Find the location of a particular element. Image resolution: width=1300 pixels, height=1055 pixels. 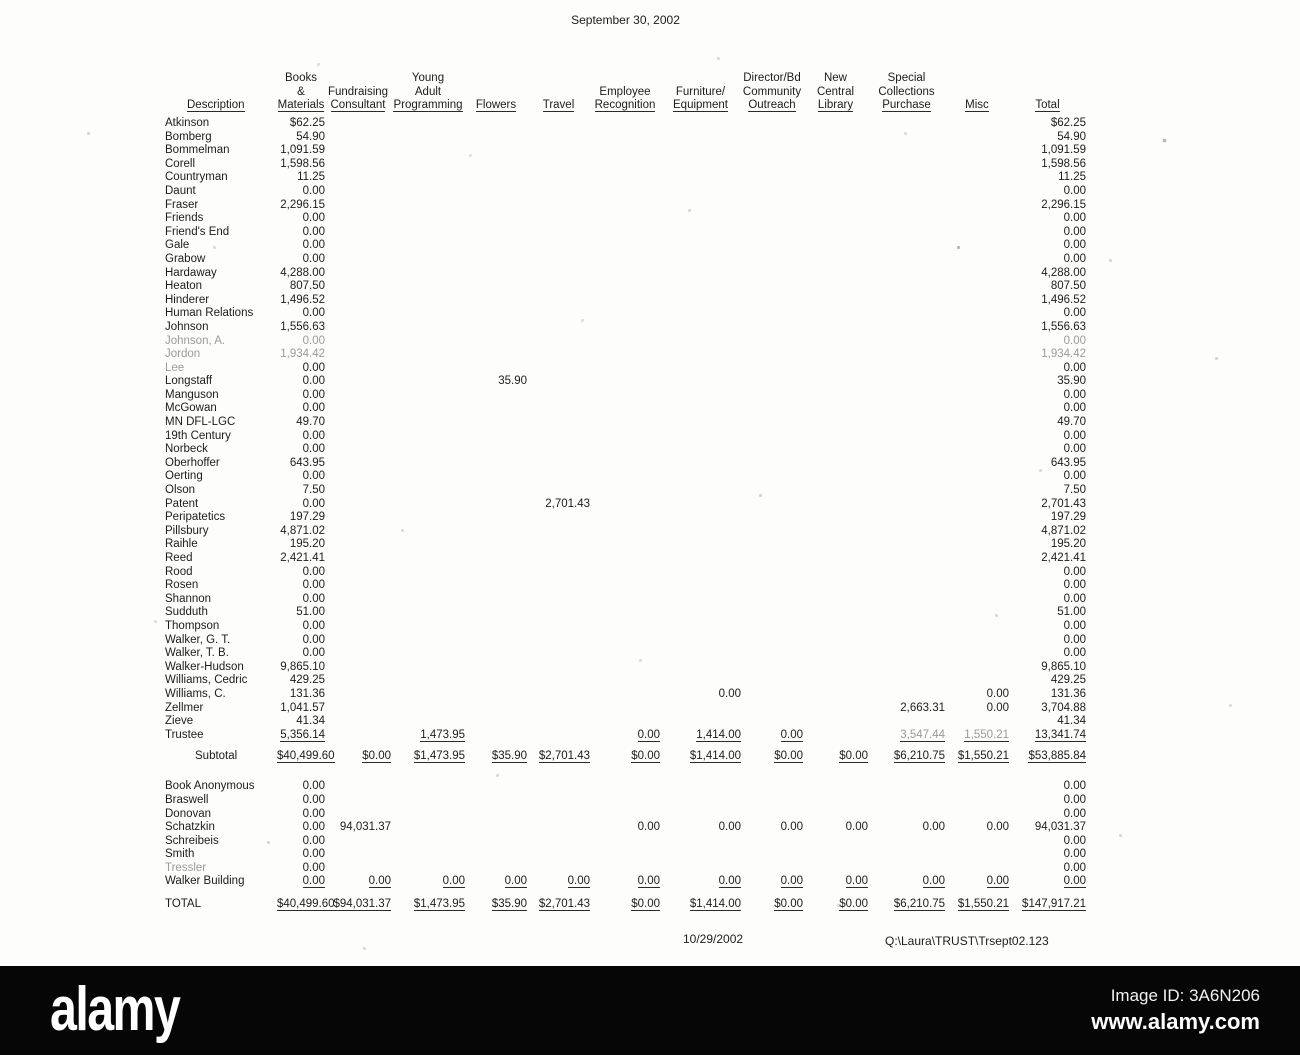

column-header-label: & is located at coordinates (301, 91).